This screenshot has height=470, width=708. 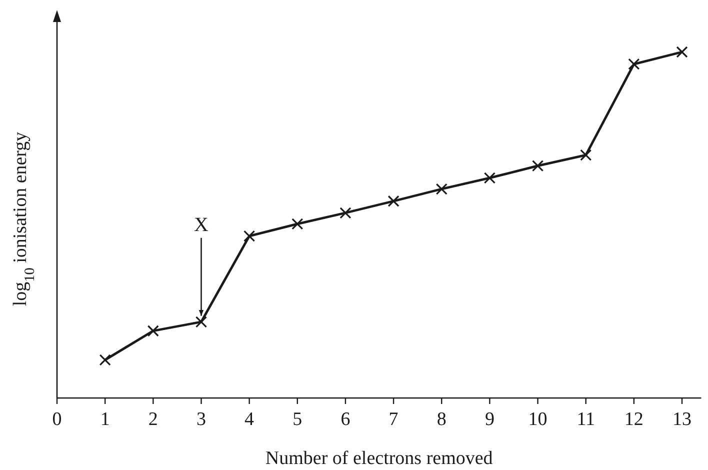 I want to click on x-tick-label: 2, so click(x=153, y=419).